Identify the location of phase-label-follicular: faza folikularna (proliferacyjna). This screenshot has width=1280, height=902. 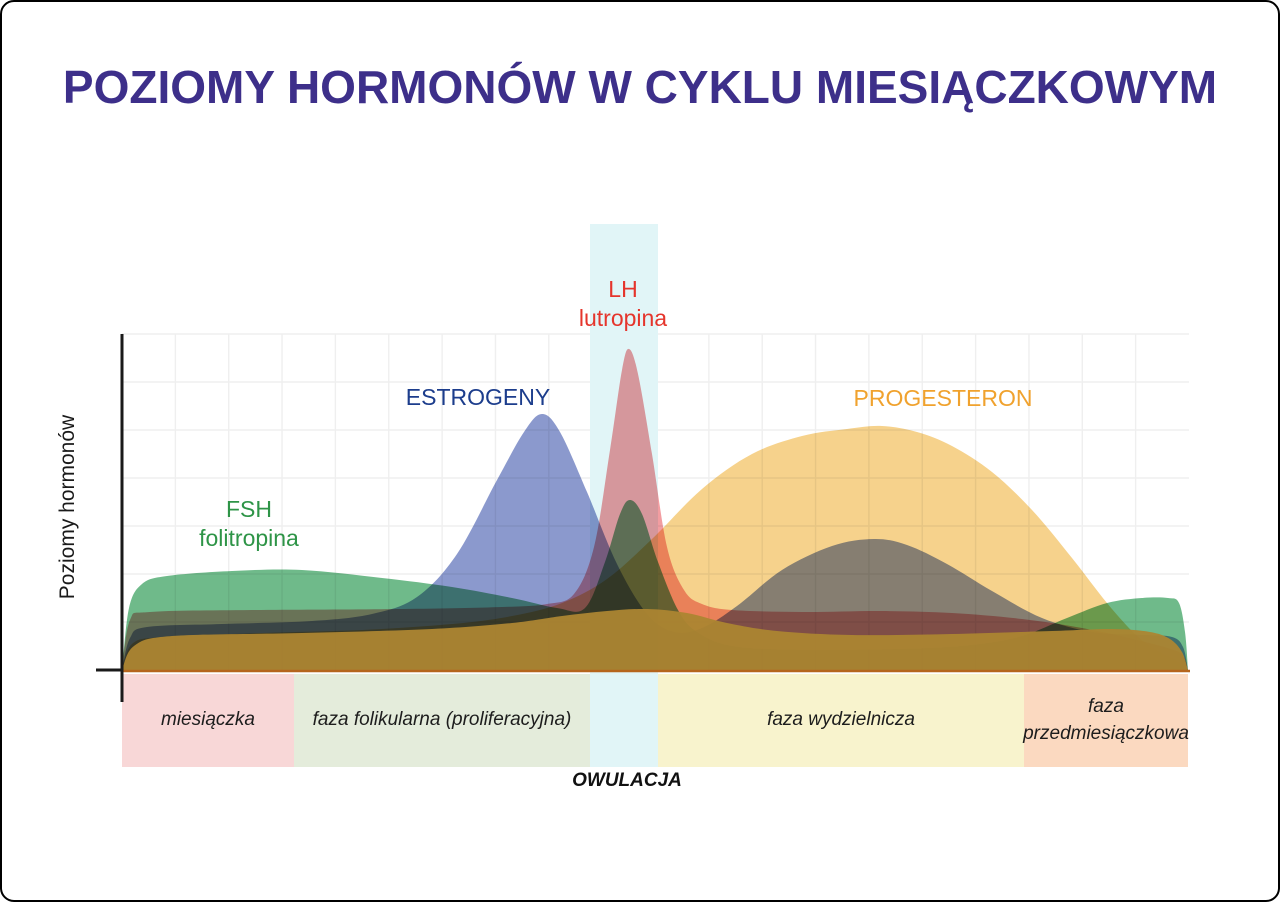
(442, 720).